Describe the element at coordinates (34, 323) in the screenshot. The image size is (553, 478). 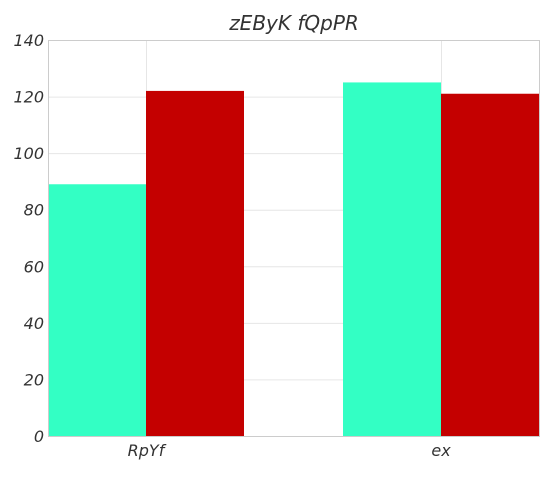
I see `y-tick-label: 40` at that location.